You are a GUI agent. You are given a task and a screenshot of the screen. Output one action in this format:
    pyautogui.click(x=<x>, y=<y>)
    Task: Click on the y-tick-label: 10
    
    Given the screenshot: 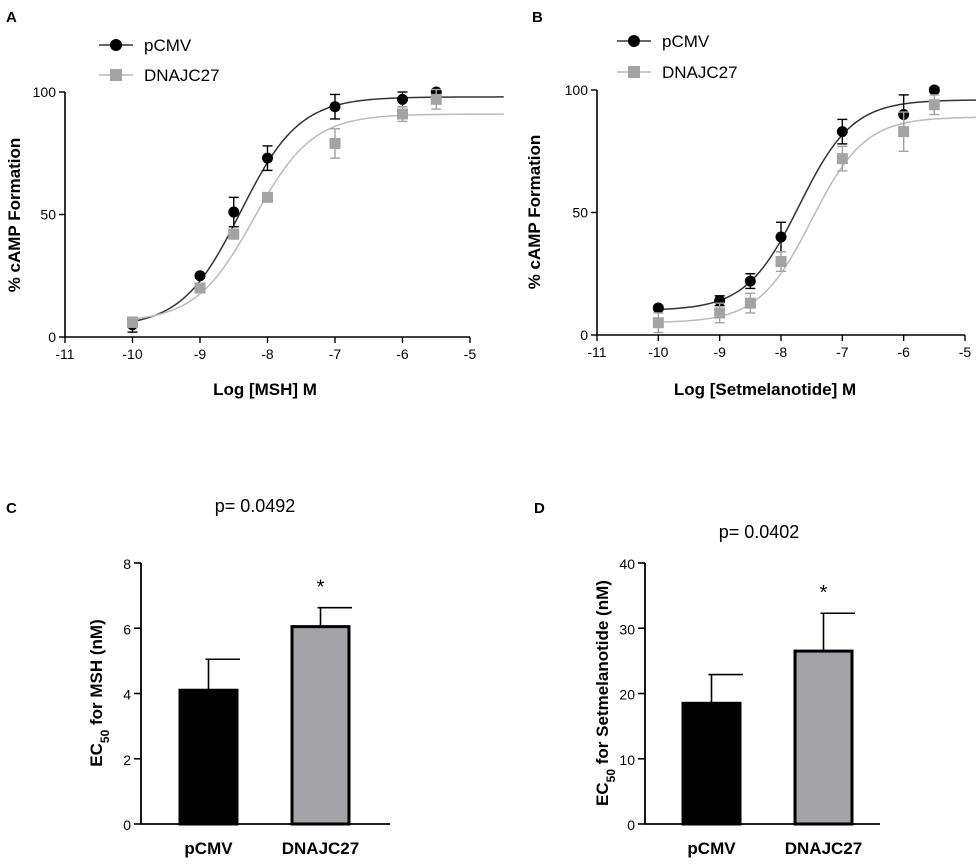 What is the action you would take?
    pyautogui.click(x=627, y=760)
    